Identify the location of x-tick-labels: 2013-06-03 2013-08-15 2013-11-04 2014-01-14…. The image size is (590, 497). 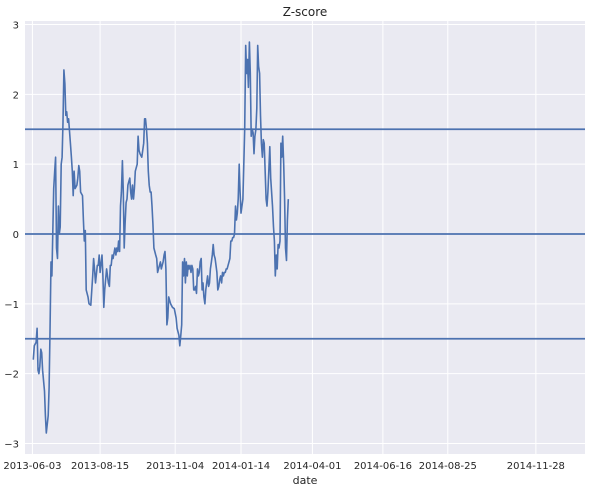
(284, 466).